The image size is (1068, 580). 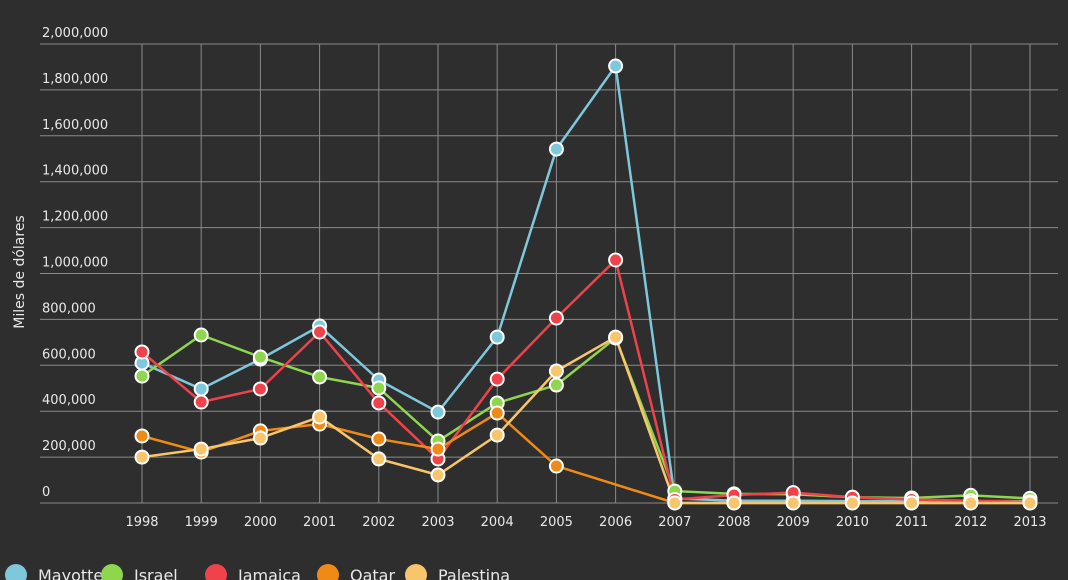 I want to click on x-tick-label: 2008, so click(x=733, y=522).